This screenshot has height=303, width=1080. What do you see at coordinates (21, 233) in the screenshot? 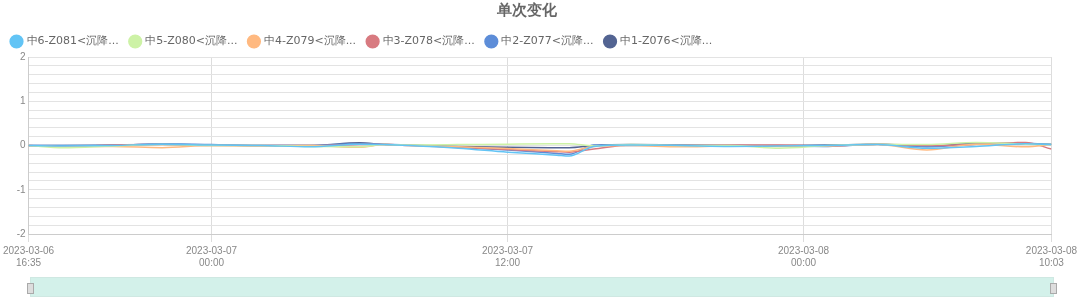
I see `y-tick-label: -2` at bounding box center [21, 233].